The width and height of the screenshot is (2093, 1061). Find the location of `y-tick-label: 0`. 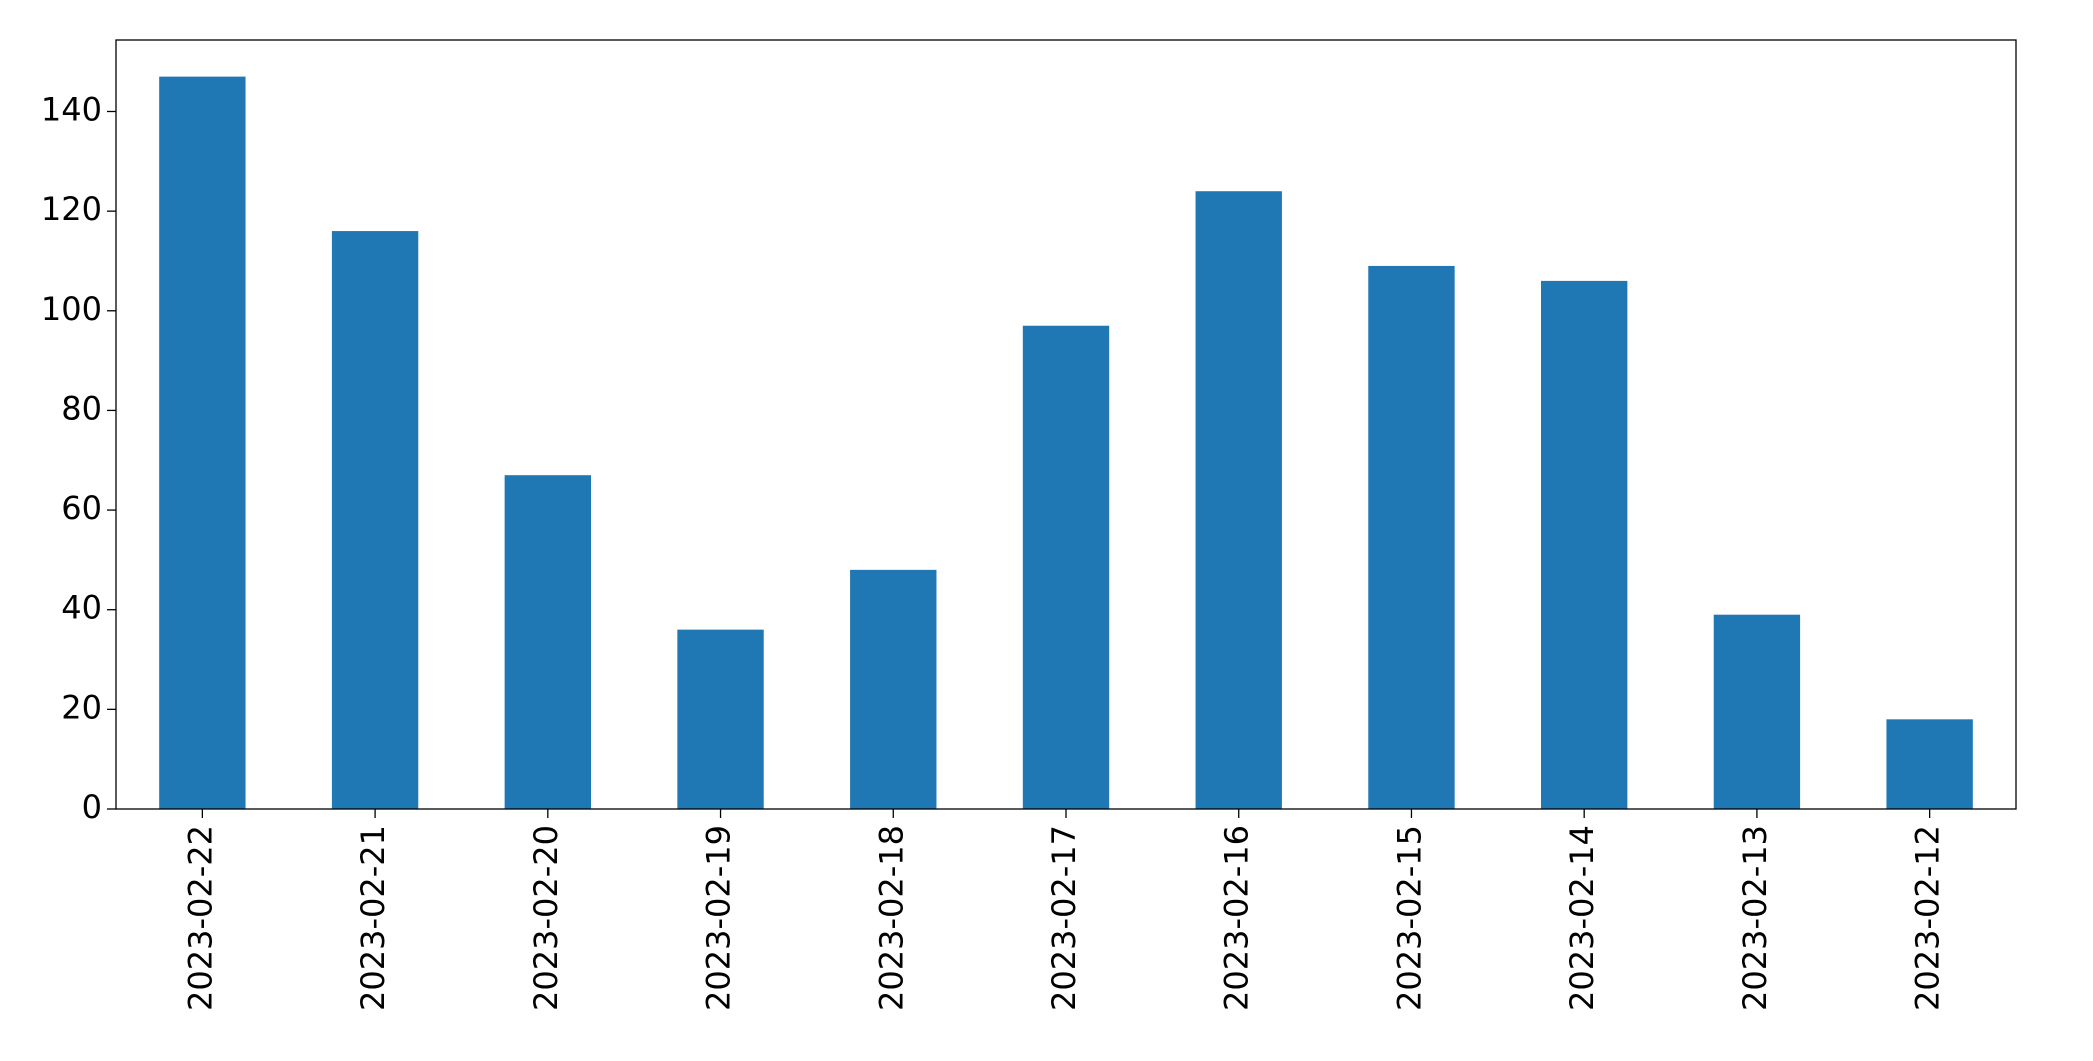

y-tick-label: 0 is located at coordinates (92, 807).